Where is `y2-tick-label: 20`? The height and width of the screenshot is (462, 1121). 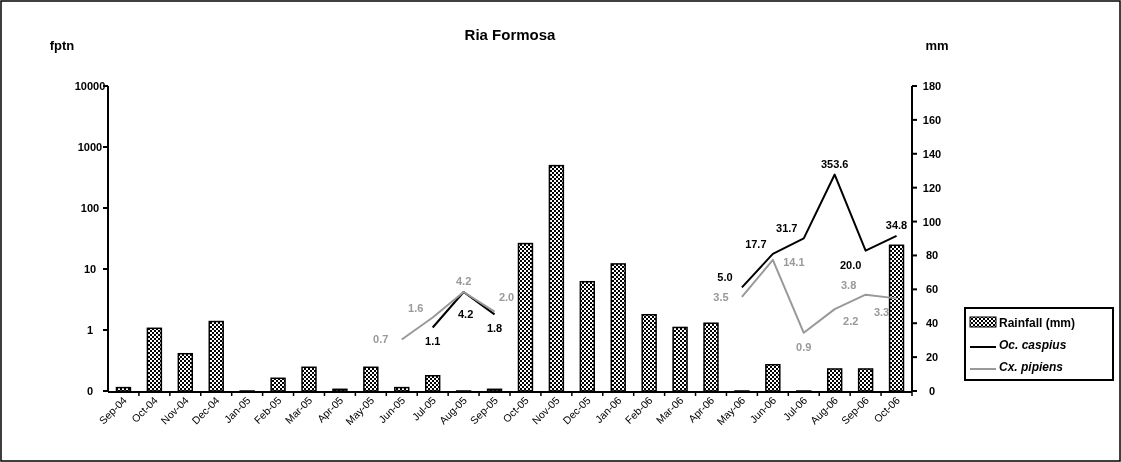
y2-tick-label: 20 is located at coordinates (932, 357).